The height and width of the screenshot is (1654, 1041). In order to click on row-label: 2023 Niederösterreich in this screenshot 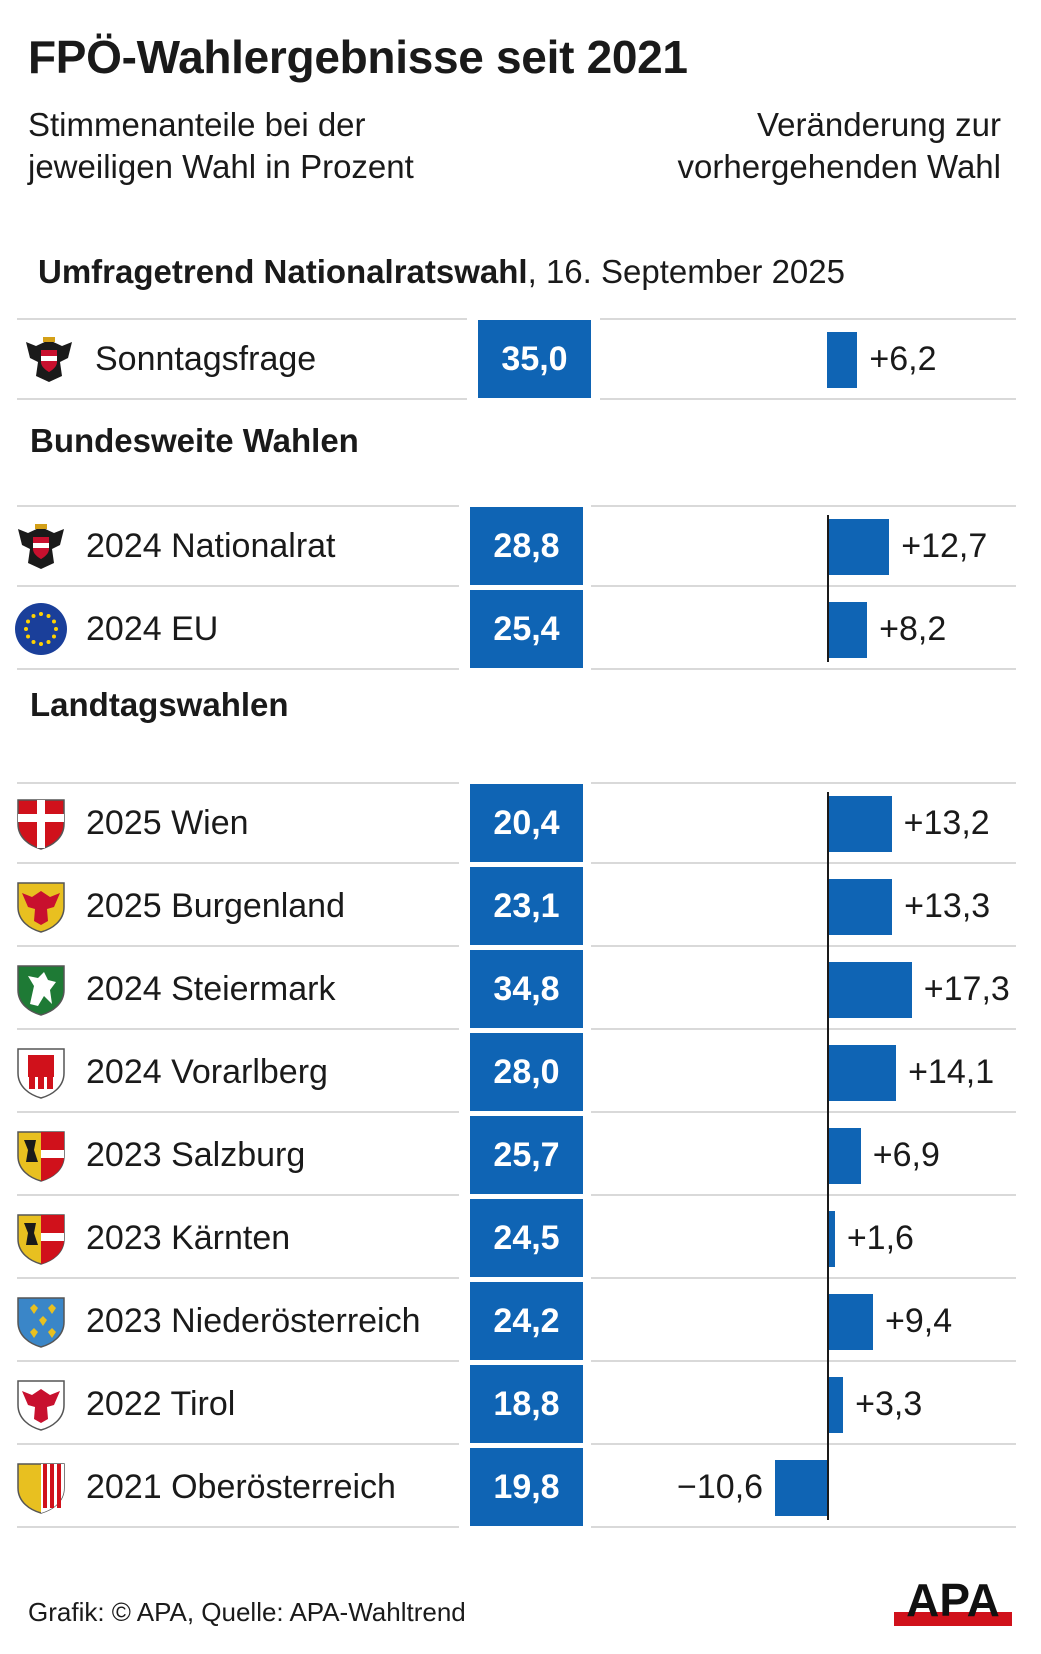, I will do `click(253, 1321)`.